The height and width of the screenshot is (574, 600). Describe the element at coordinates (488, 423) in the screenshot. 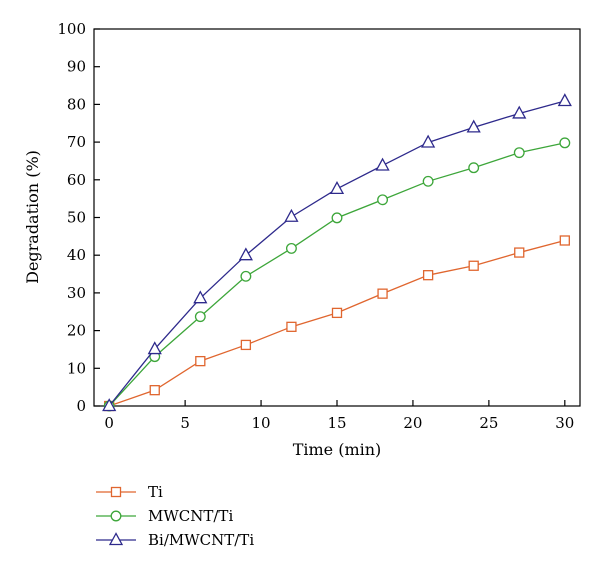

I see `x-tick-label: 25` at that location.